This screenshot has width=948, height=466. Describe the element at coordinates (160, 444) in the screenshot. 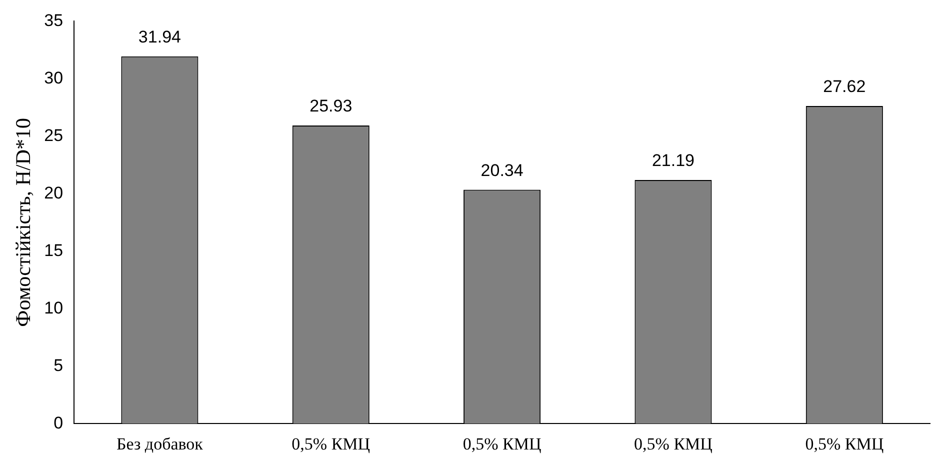

I see `x-tick-label: Без добавок` at that location.